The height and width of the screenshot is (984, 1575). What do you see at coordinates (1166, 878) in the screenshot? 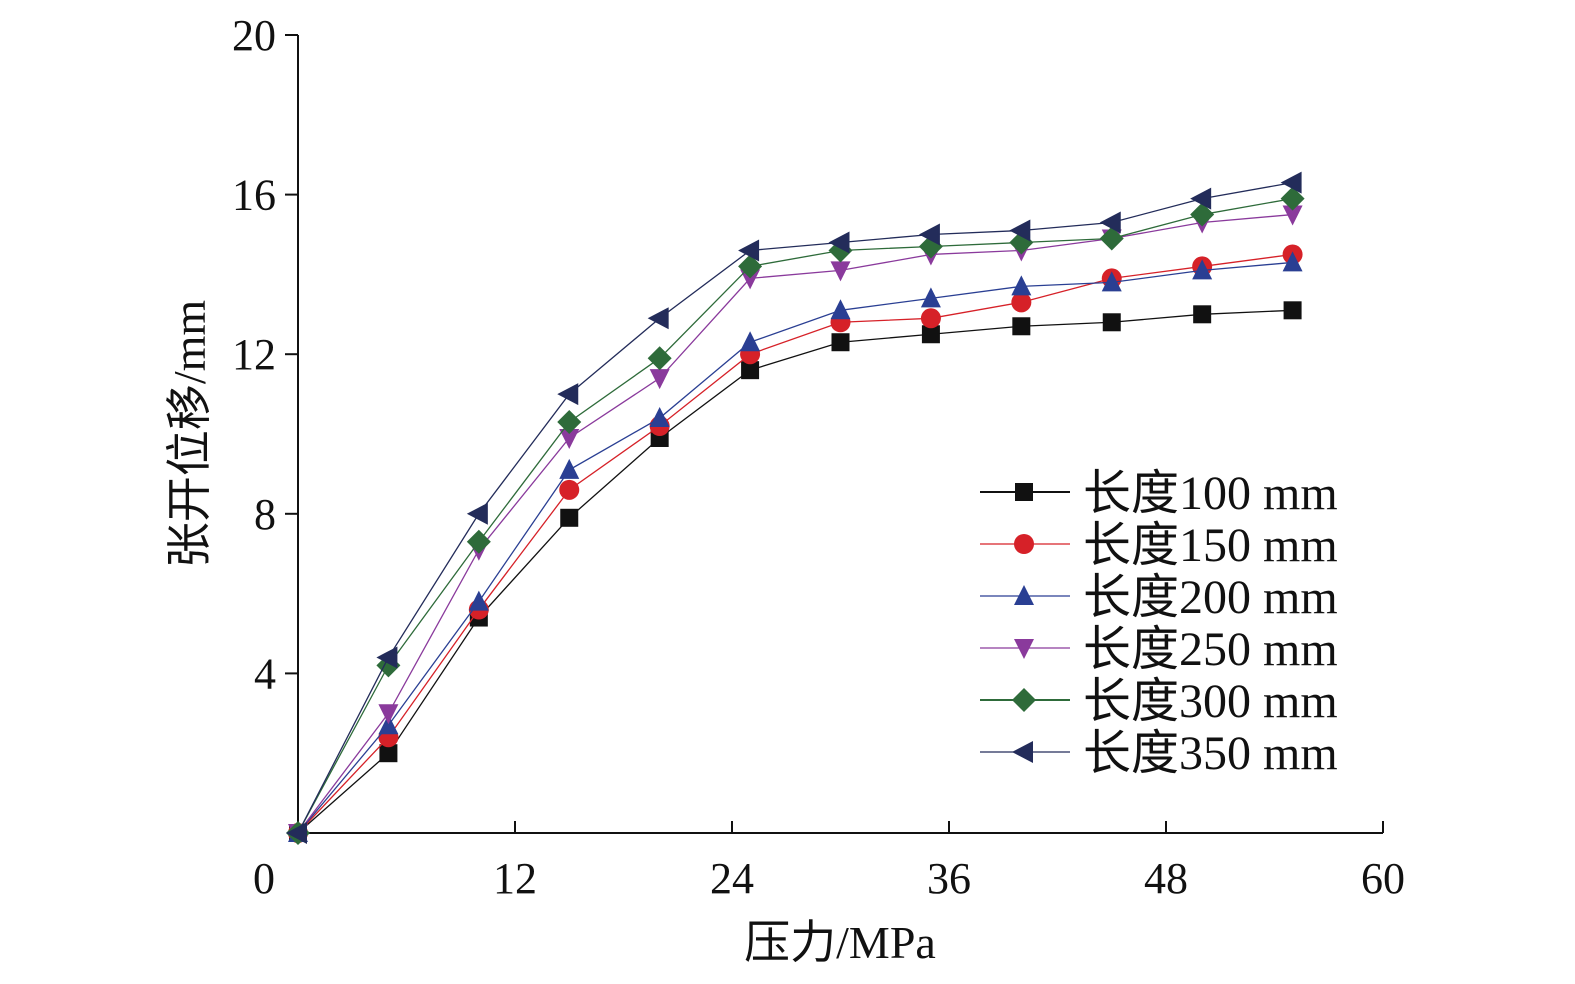
I see `x-tick-label: 48` at bounding box center [1166, 878].